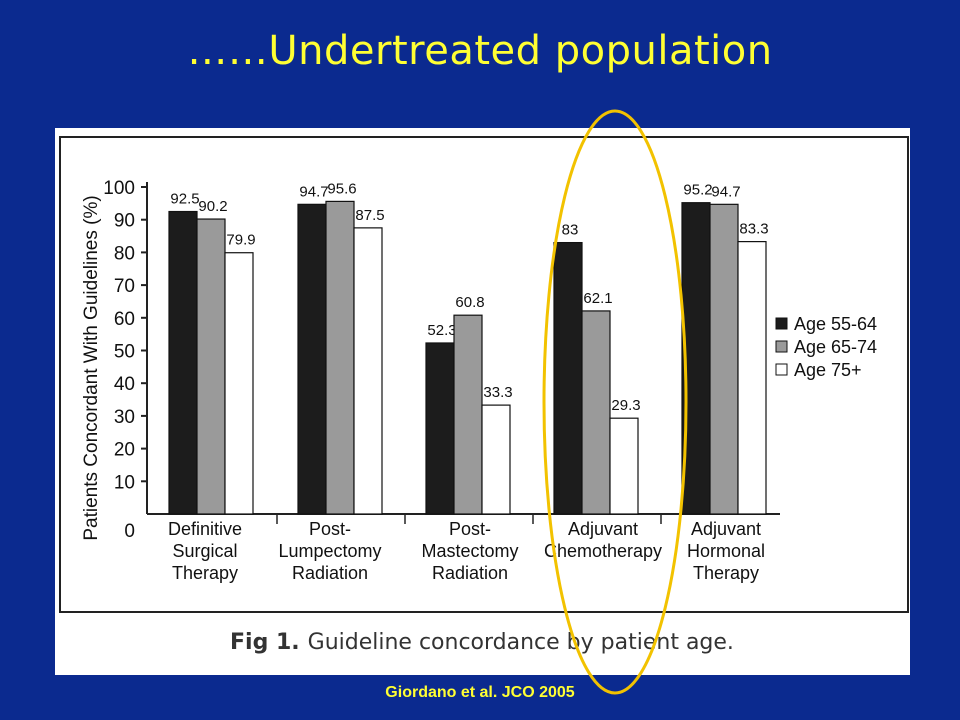 The height and width of the screenshot is (720, 960). What do you see at coordinates (369, 215) in the screenshot?
I see `bar-value-label: 87.5` at bounding box center [369, 215].